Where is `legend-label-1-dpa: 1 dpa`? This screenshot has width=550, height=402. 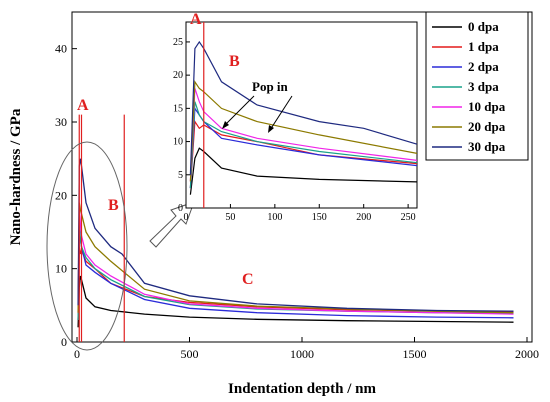 legend-label-1-dpa: 1 dpa is located at coordinates (483, 46).